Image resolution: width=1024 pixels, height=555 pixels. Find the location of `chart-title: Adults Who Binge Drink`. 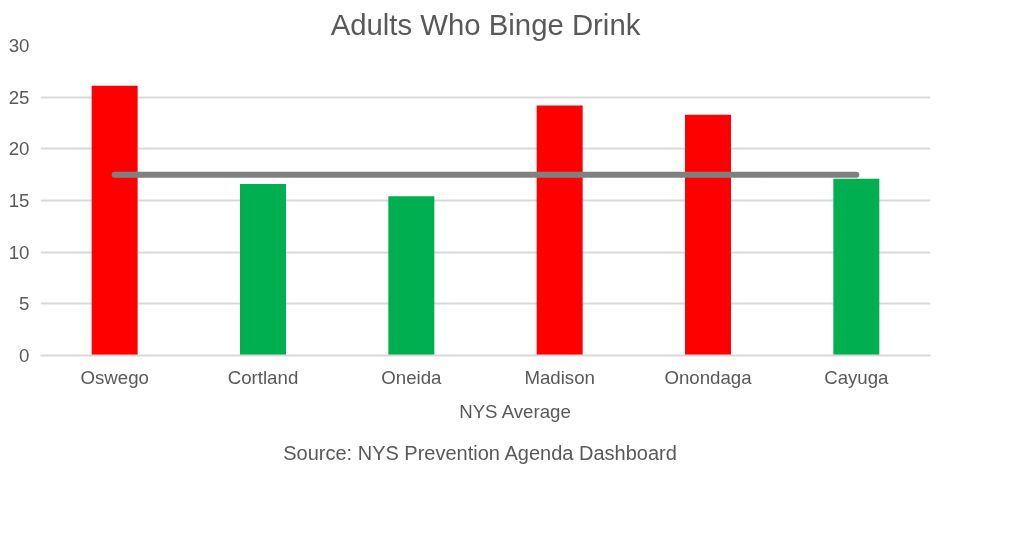

chart-title: Adults Who Binge Drink is located at coordinates (485, 24).